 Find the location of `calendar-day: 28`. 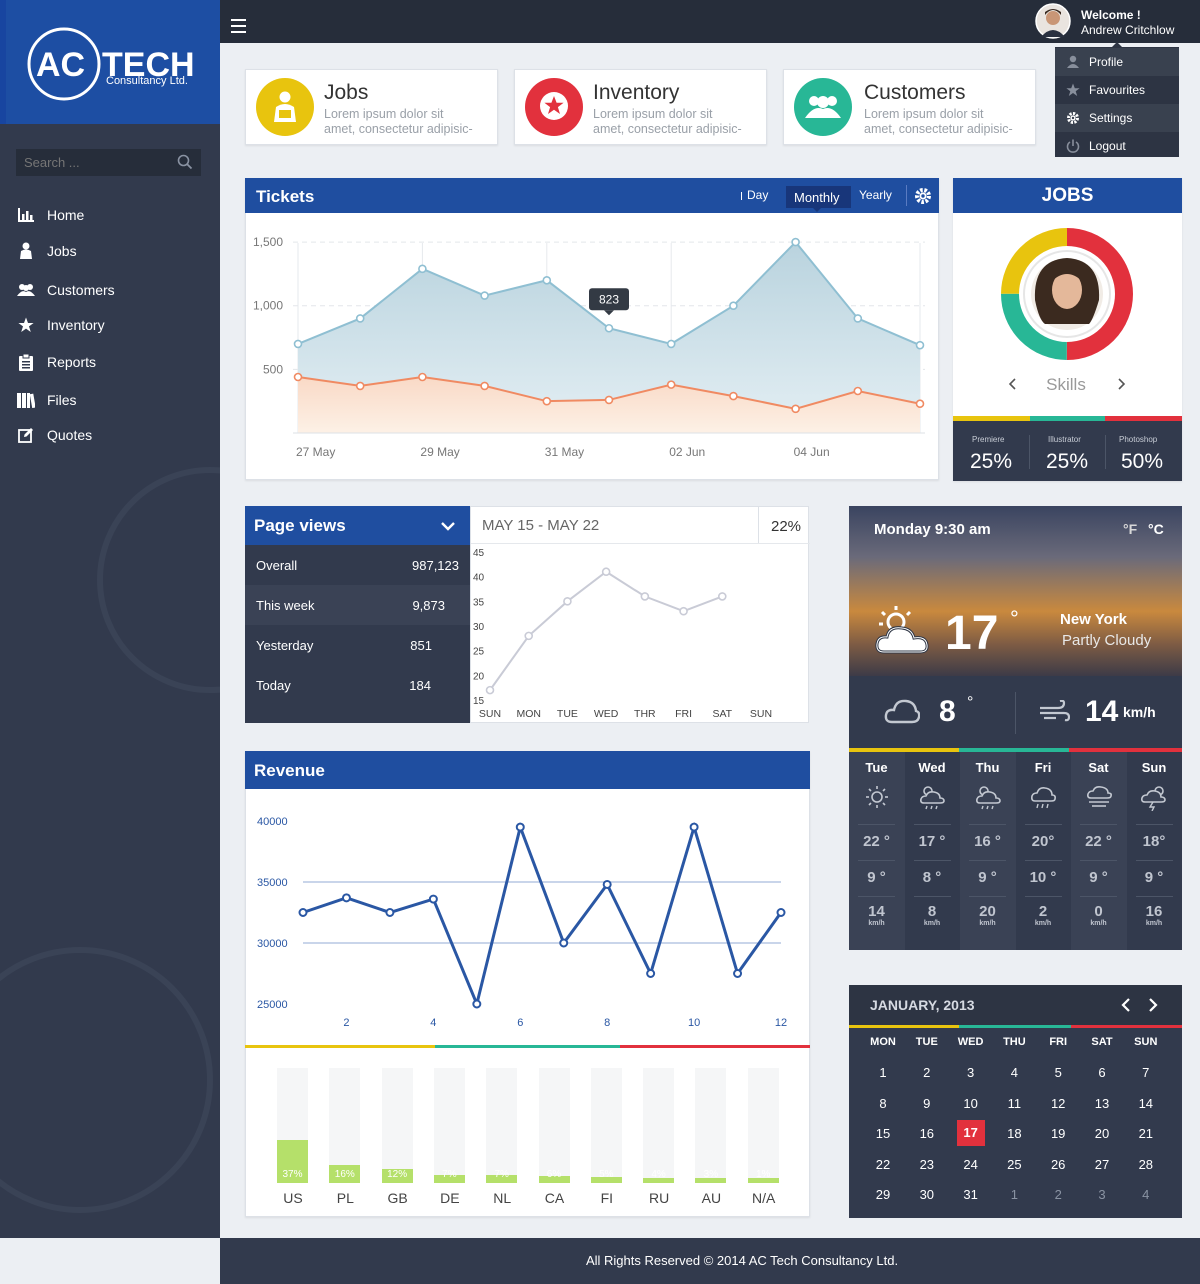

calendar-day: 28 is located at coordinates (1146, 1164).